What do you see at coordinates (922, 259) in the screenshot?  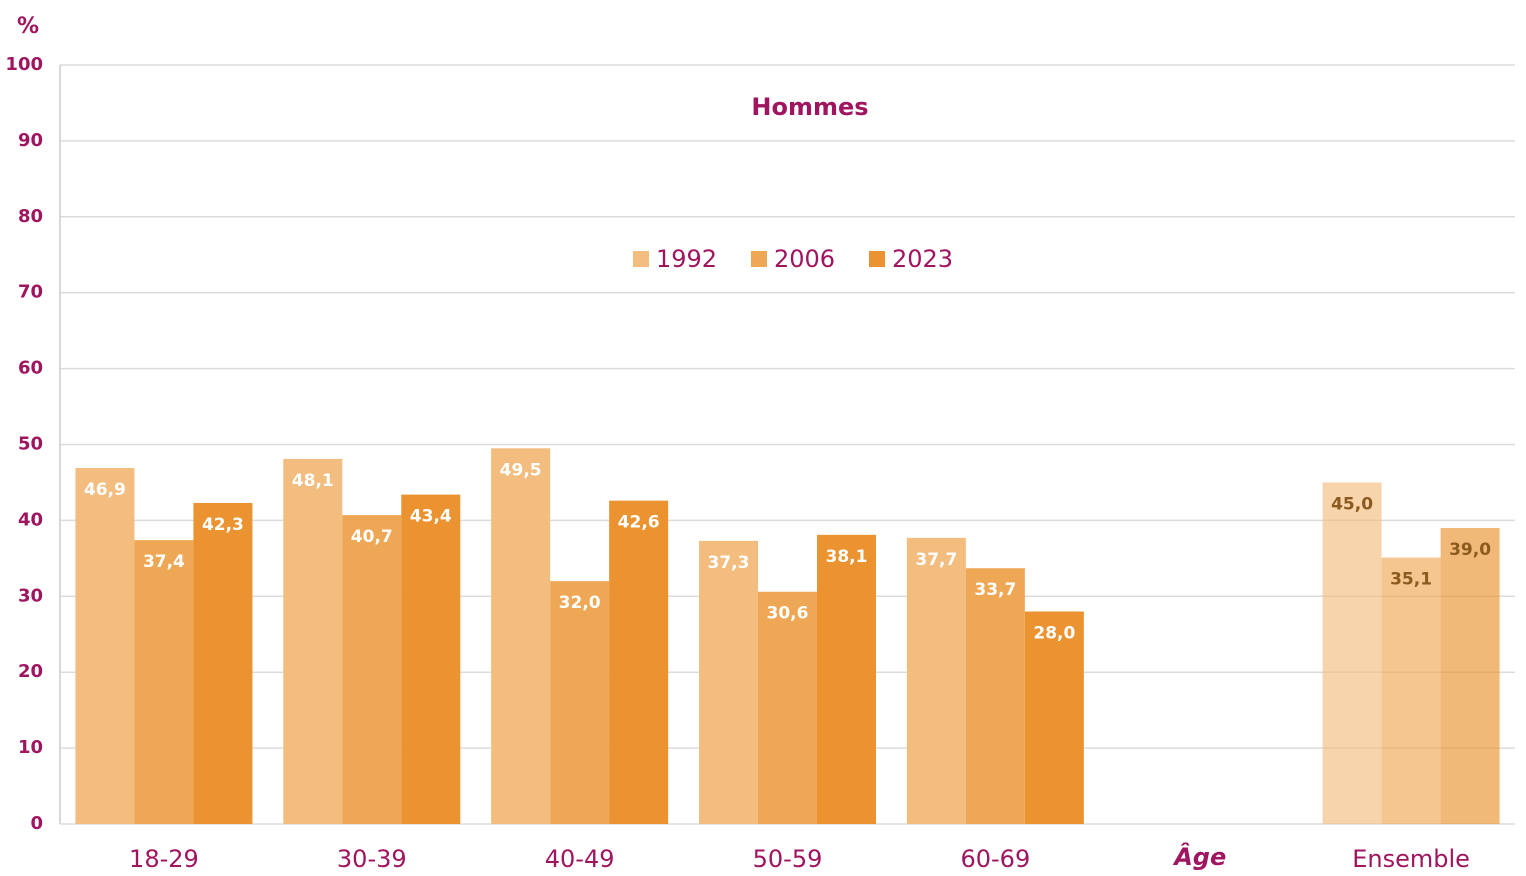 I see `legend-label: 2023` at bounding box center [922, 259].